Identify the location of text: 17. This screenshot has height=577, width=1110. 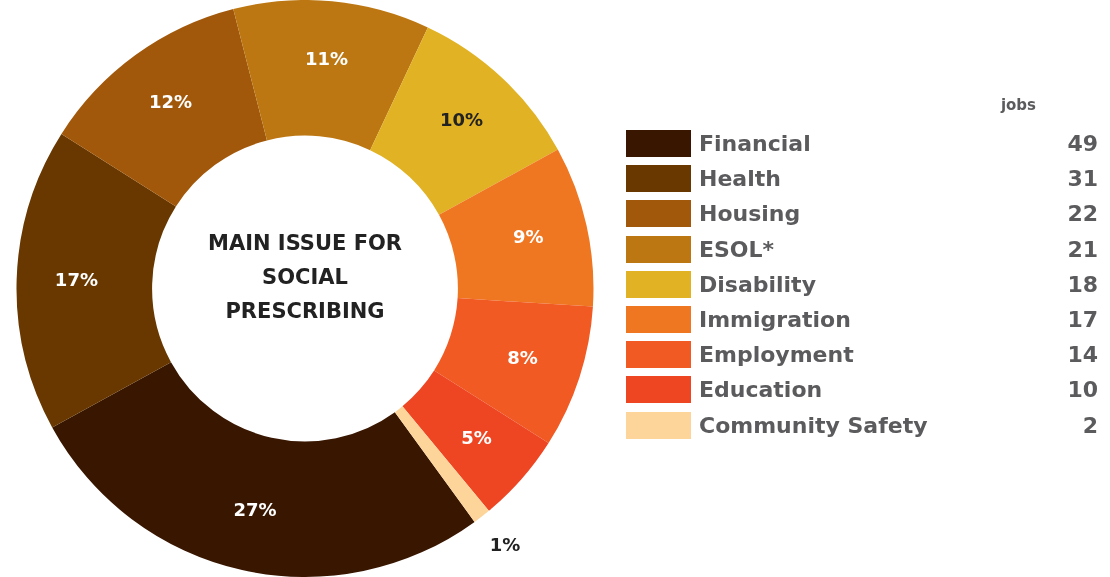
(1082, 320).